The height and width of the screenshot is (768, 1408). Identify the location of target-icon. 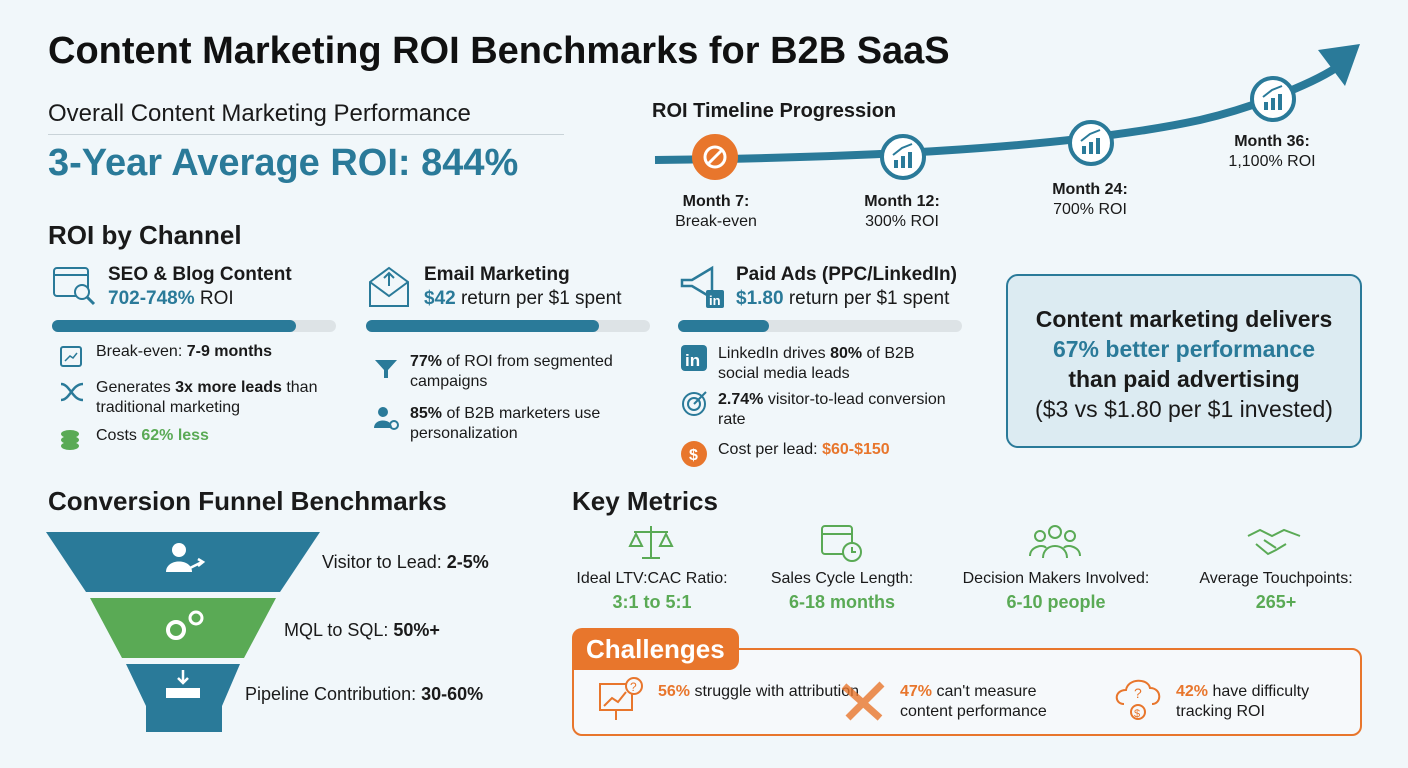
(694, 403).